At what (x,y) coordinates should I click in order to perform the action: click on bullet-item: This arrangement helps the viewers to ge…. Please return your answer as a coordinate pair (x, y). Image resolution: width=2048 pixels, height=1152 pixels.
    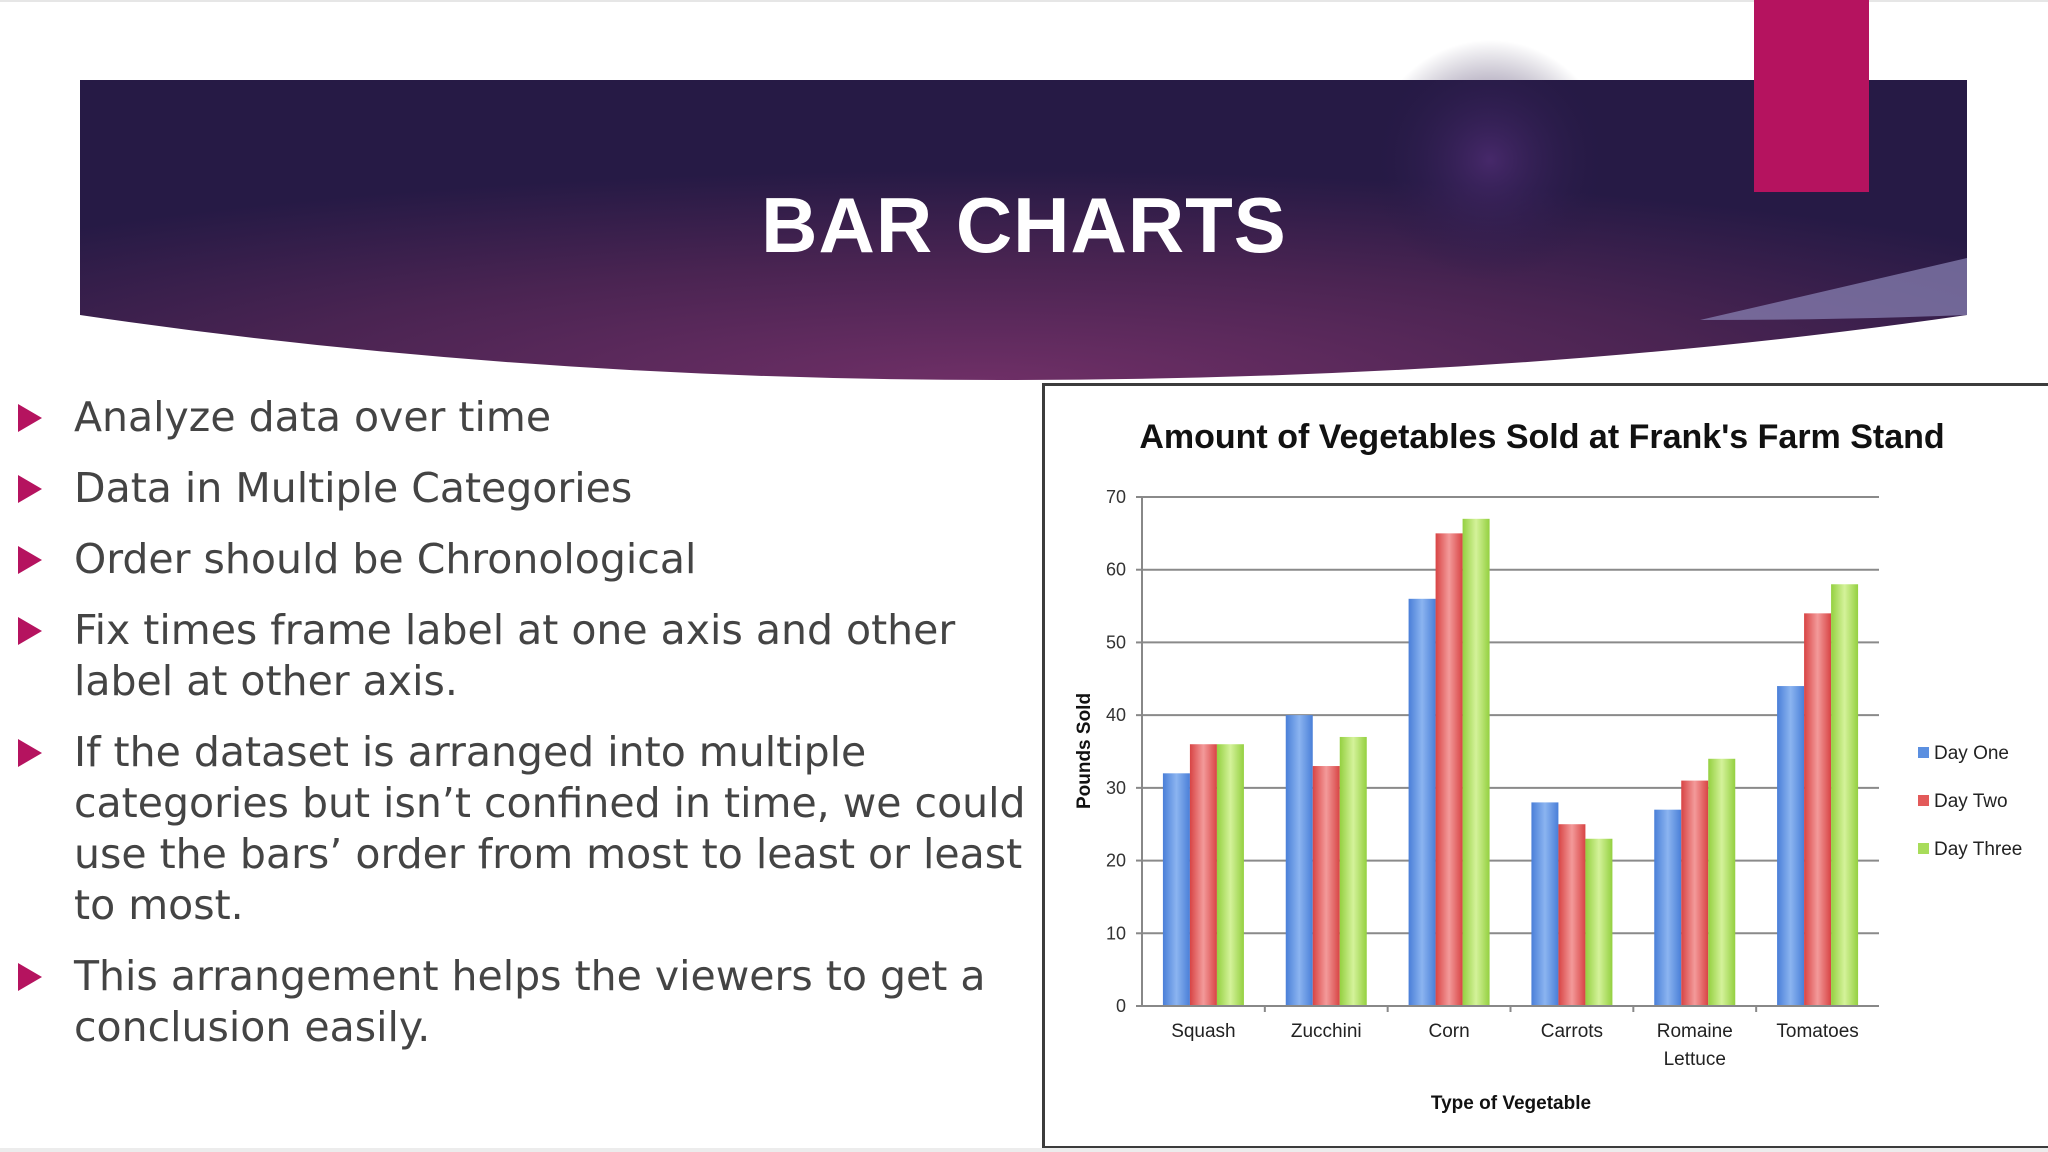
    Looking at the image, I should click on (528, 1002).